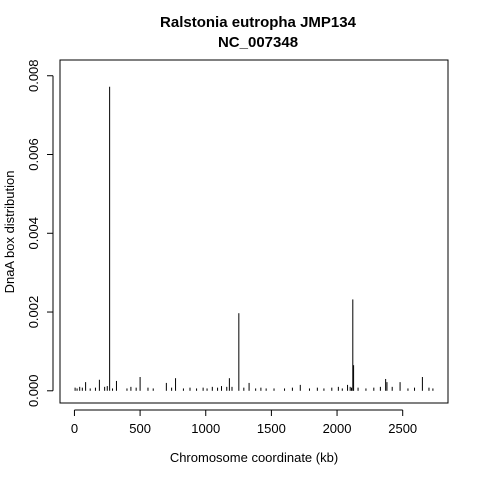 The width and height of the screenshot is (480, 480). Describe the element at coordinates (33, 312) in the screenshot. I see `y-tick-label: 0.002` at that location.